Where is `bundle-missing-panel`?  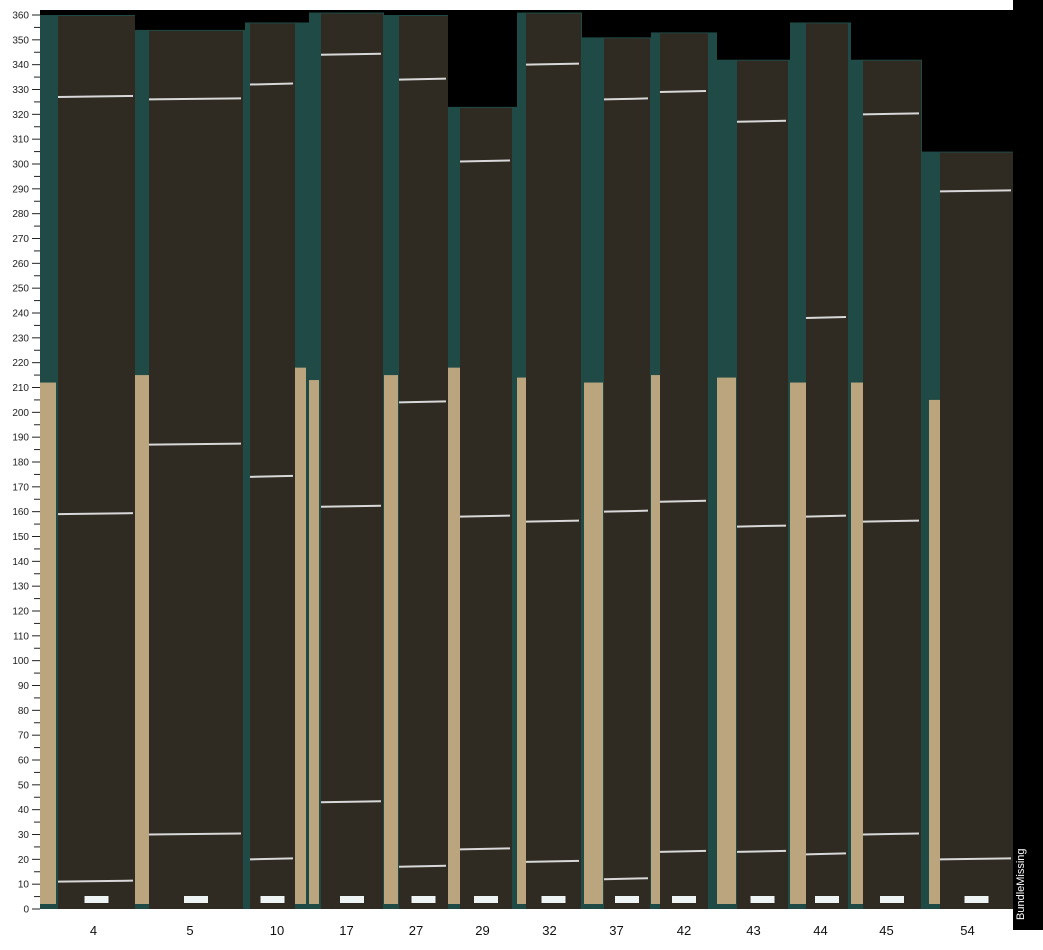
bundle-missing-panel is located at coordinates (1028, 465).